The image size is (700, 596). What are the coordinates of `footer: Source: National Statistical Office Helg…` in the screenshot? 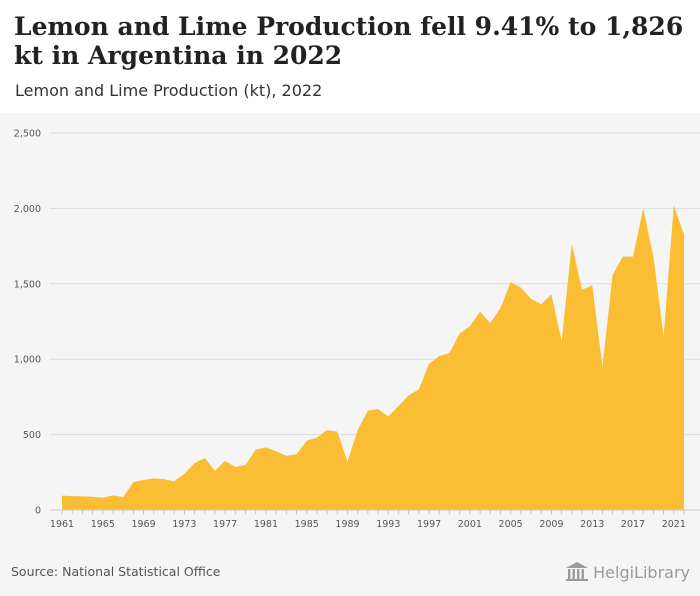 It's located at (350, 574).